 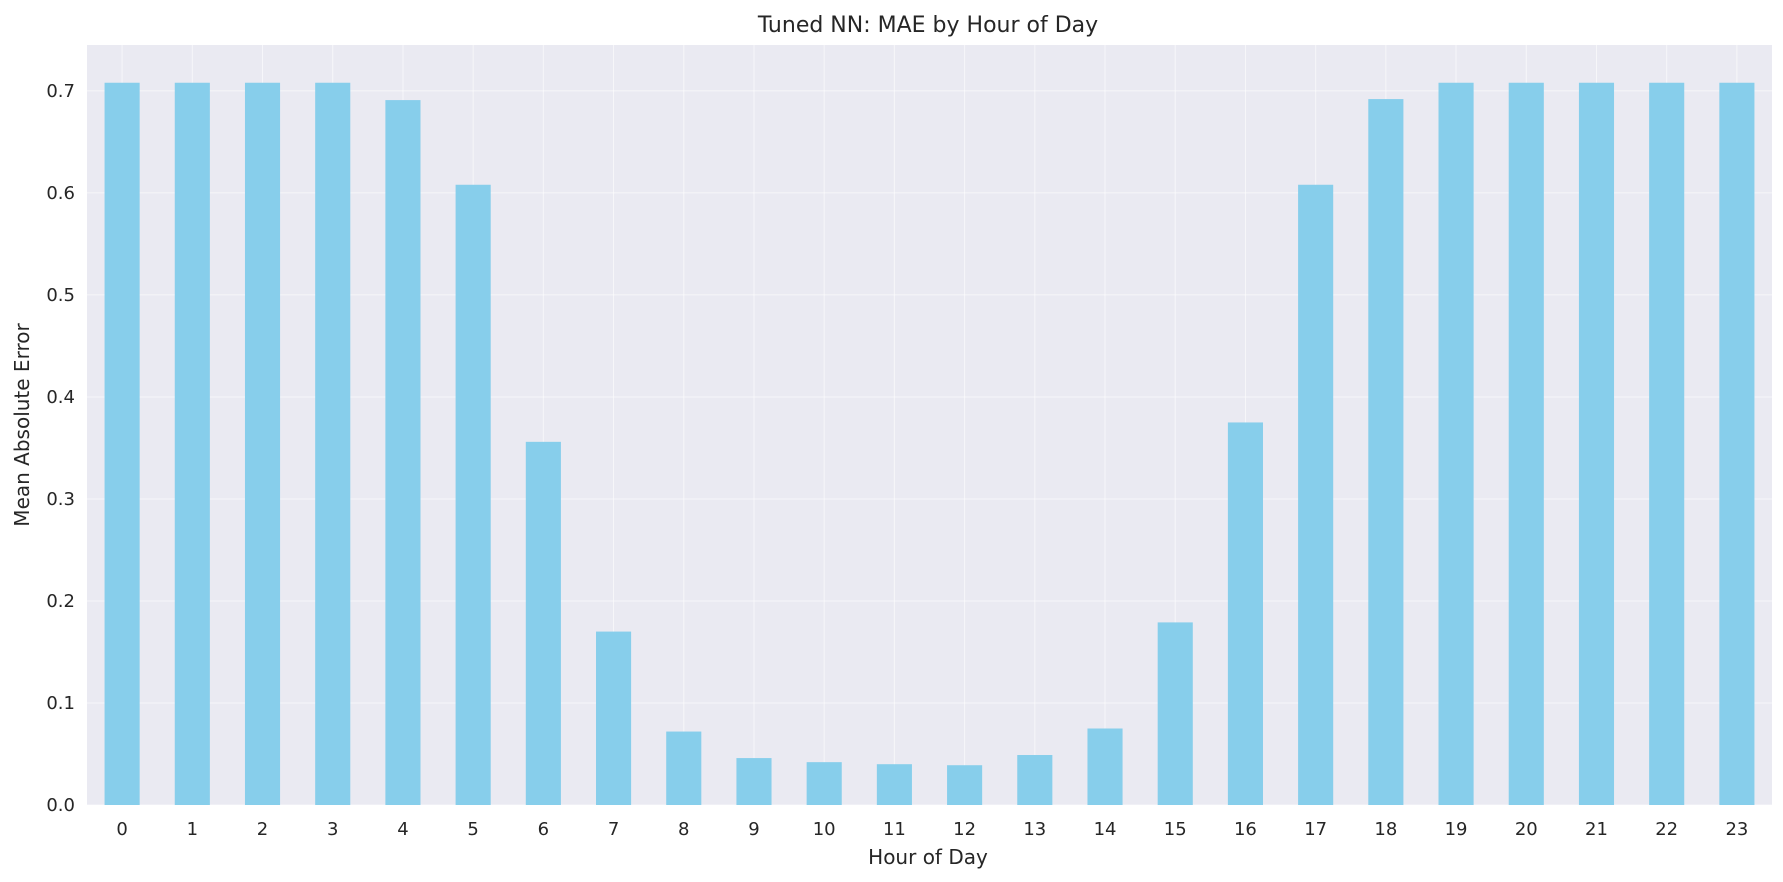 What do you see at coordinates (1034, 829) in the screenshot?
I see `x-tick-label: 13` at bounding box center [1034, 829].